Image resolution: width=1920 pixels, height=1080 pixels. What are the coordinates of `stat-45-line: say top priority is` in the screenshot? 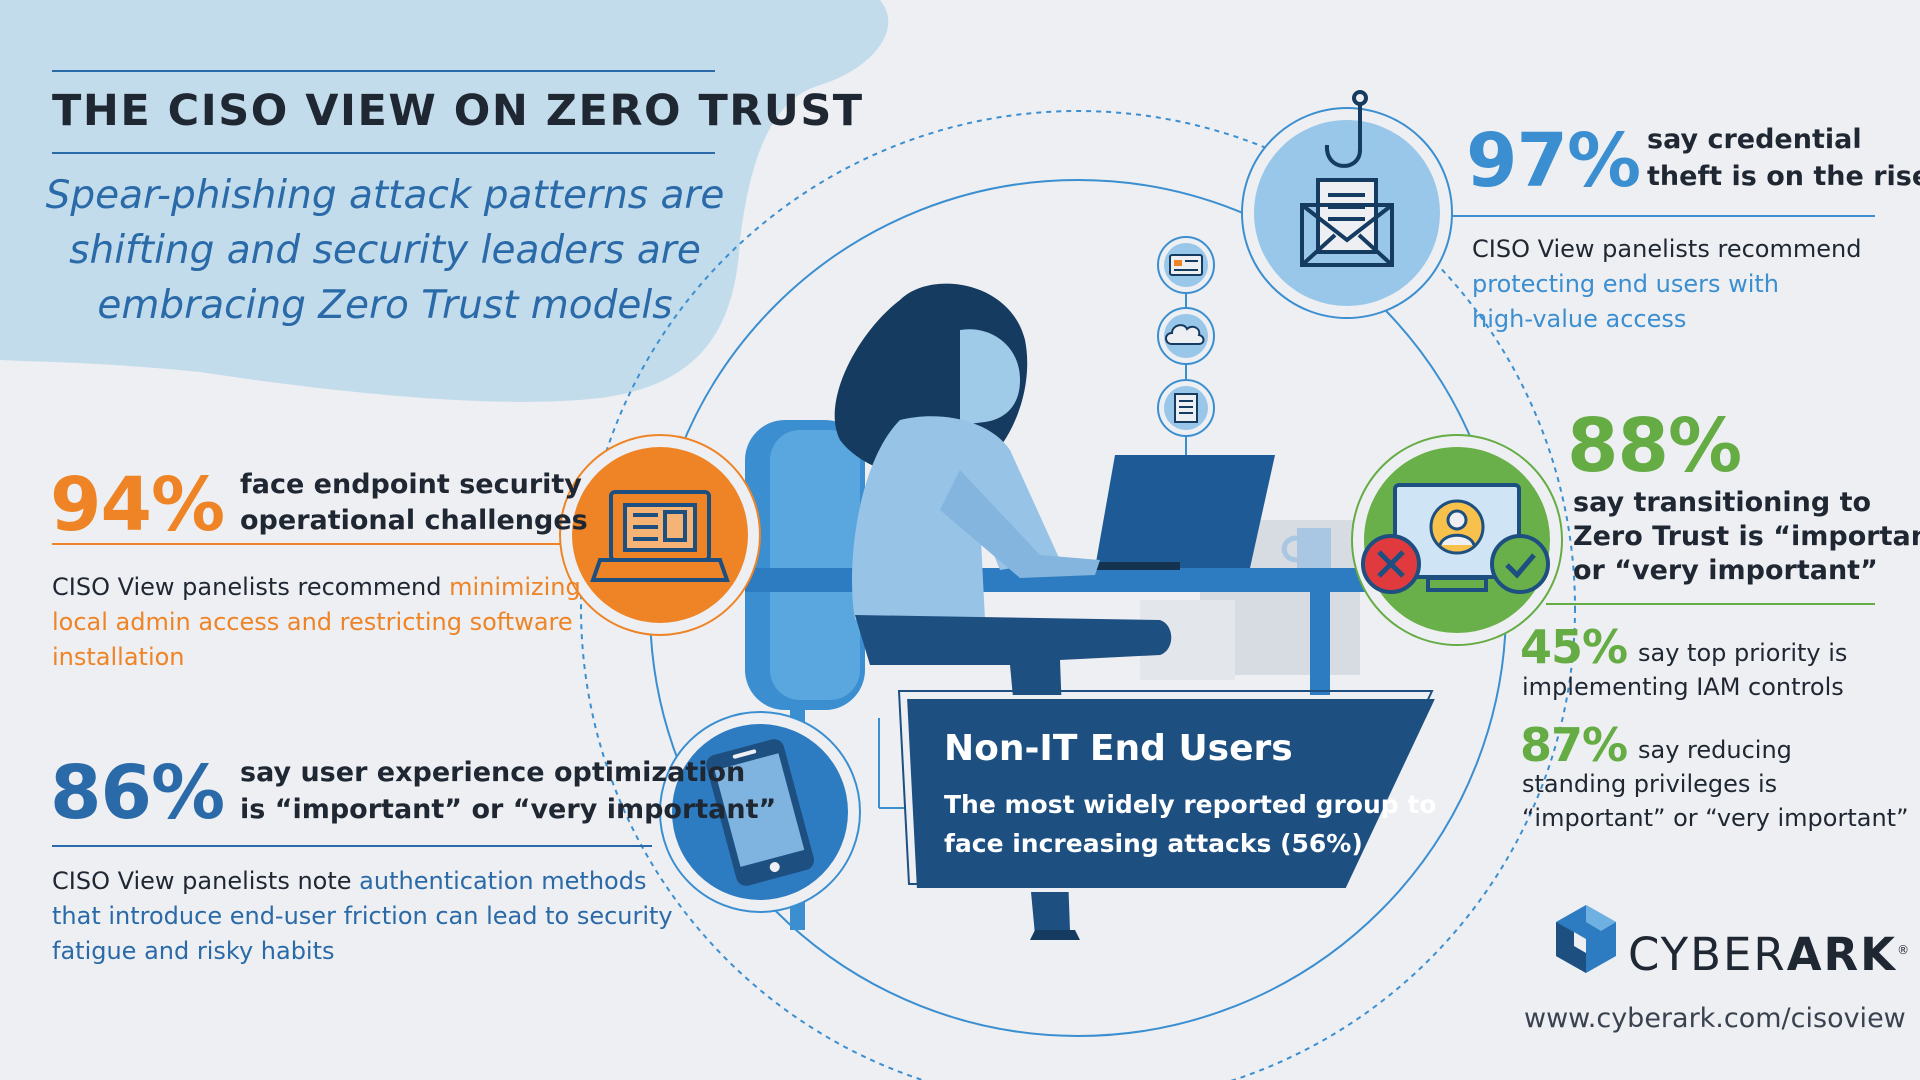 It's located at (1743, 653).